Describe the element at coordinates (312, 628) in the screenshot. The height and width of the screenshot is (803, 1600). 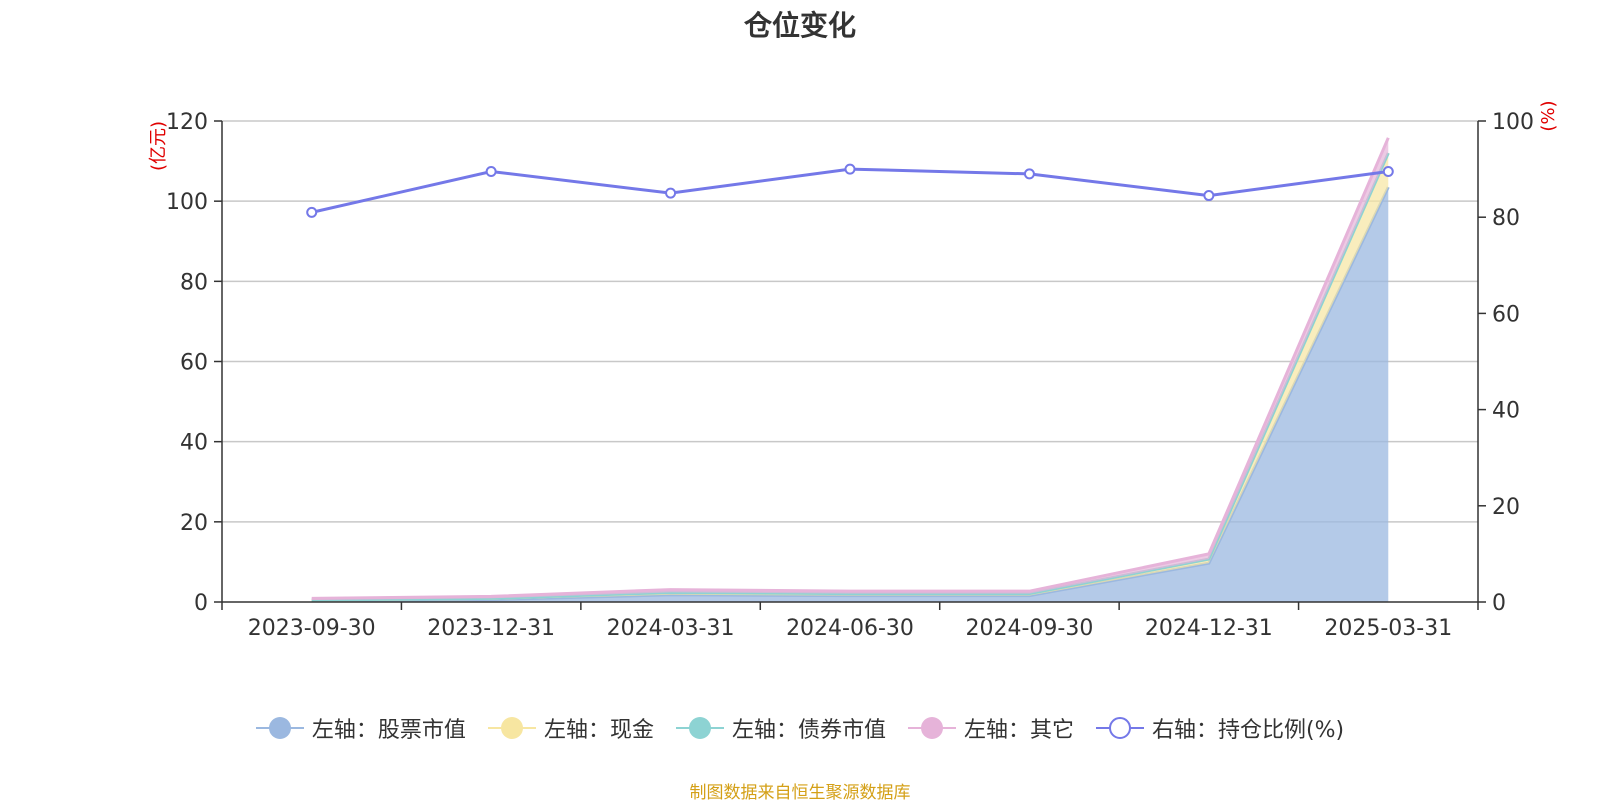
I see `x-tick-label: 2023-09-30` at that location.